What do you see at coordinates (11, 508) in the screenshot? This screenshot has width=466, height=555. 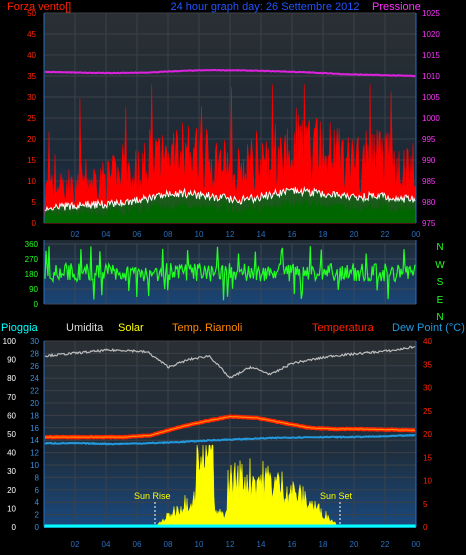 I see `tick-label-rain: 10` at bounding box center [11, 508].